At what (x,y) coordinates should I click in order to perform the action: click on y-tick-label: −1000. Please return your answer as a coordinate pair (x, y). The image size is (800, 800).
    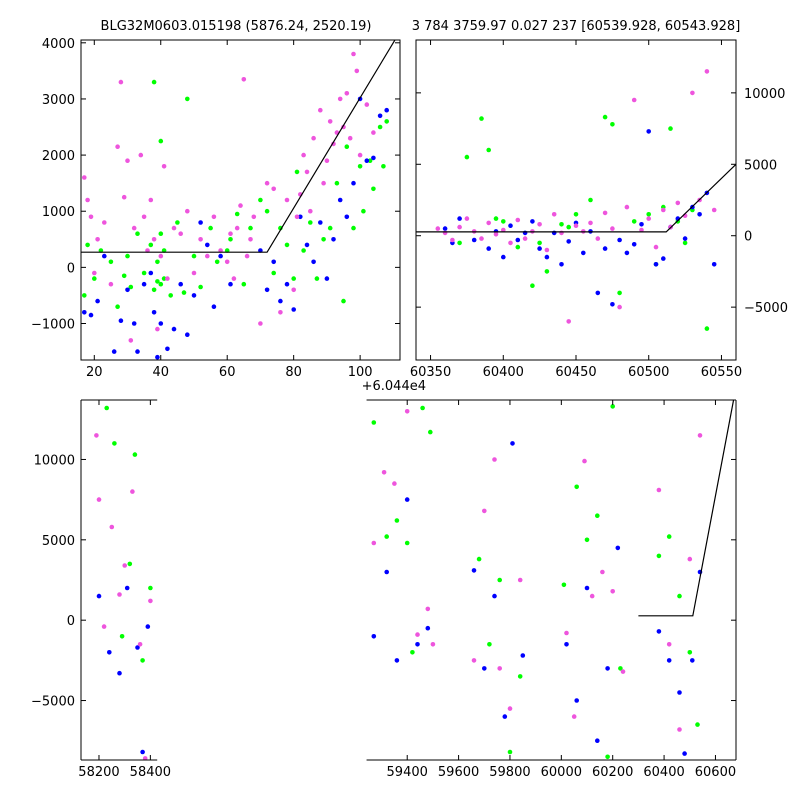
    Looking at the image, I should click on (53, 325).